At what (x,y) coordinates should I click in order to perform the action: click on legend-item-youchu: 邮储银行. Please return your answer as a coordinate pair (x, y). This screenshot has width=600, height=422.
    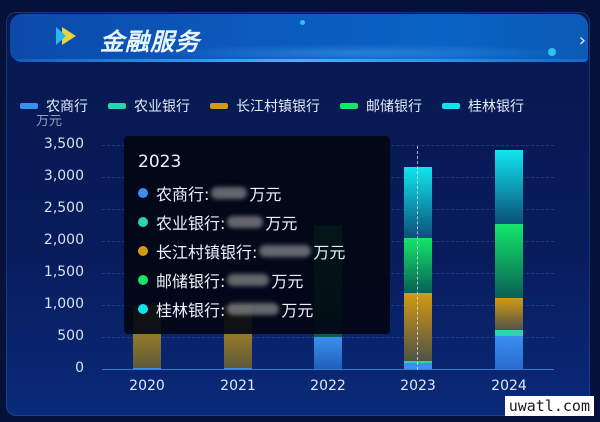
    Looking at the image, I should click on (381, 106).